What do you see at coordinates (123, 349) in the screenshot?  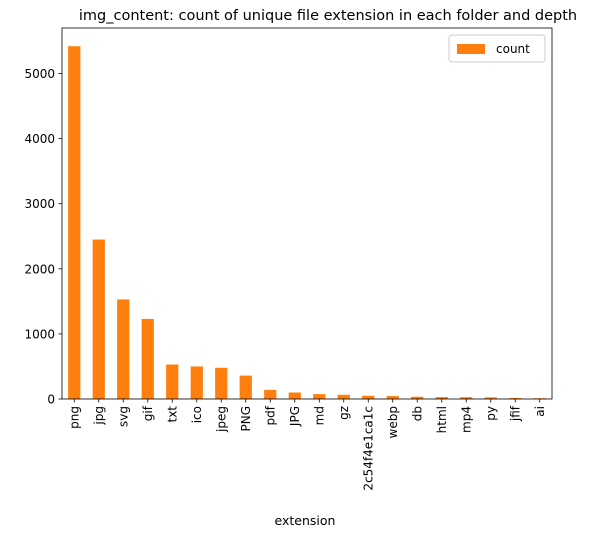 I see `bar-svg` at bounding box center [123, 349].